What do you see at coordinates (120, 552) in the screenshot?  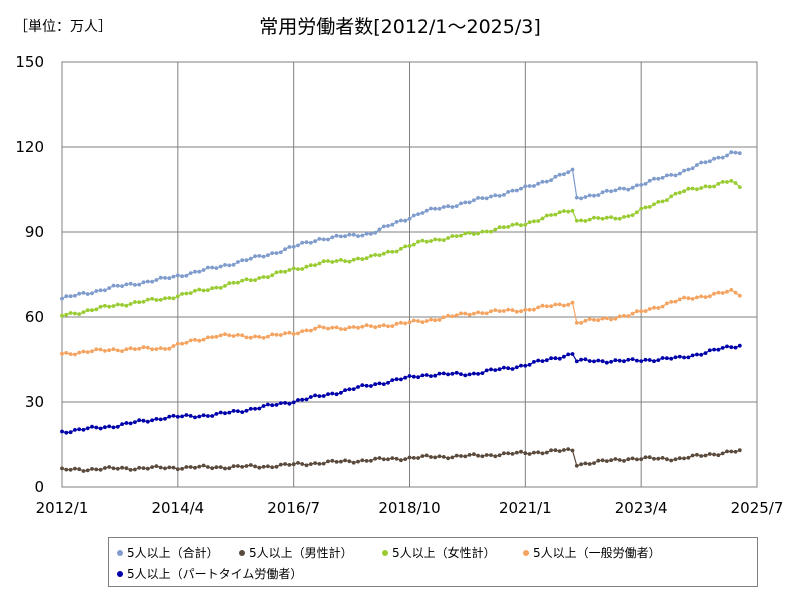 I see `legend-marker-total` at bounding box center [120, 552].